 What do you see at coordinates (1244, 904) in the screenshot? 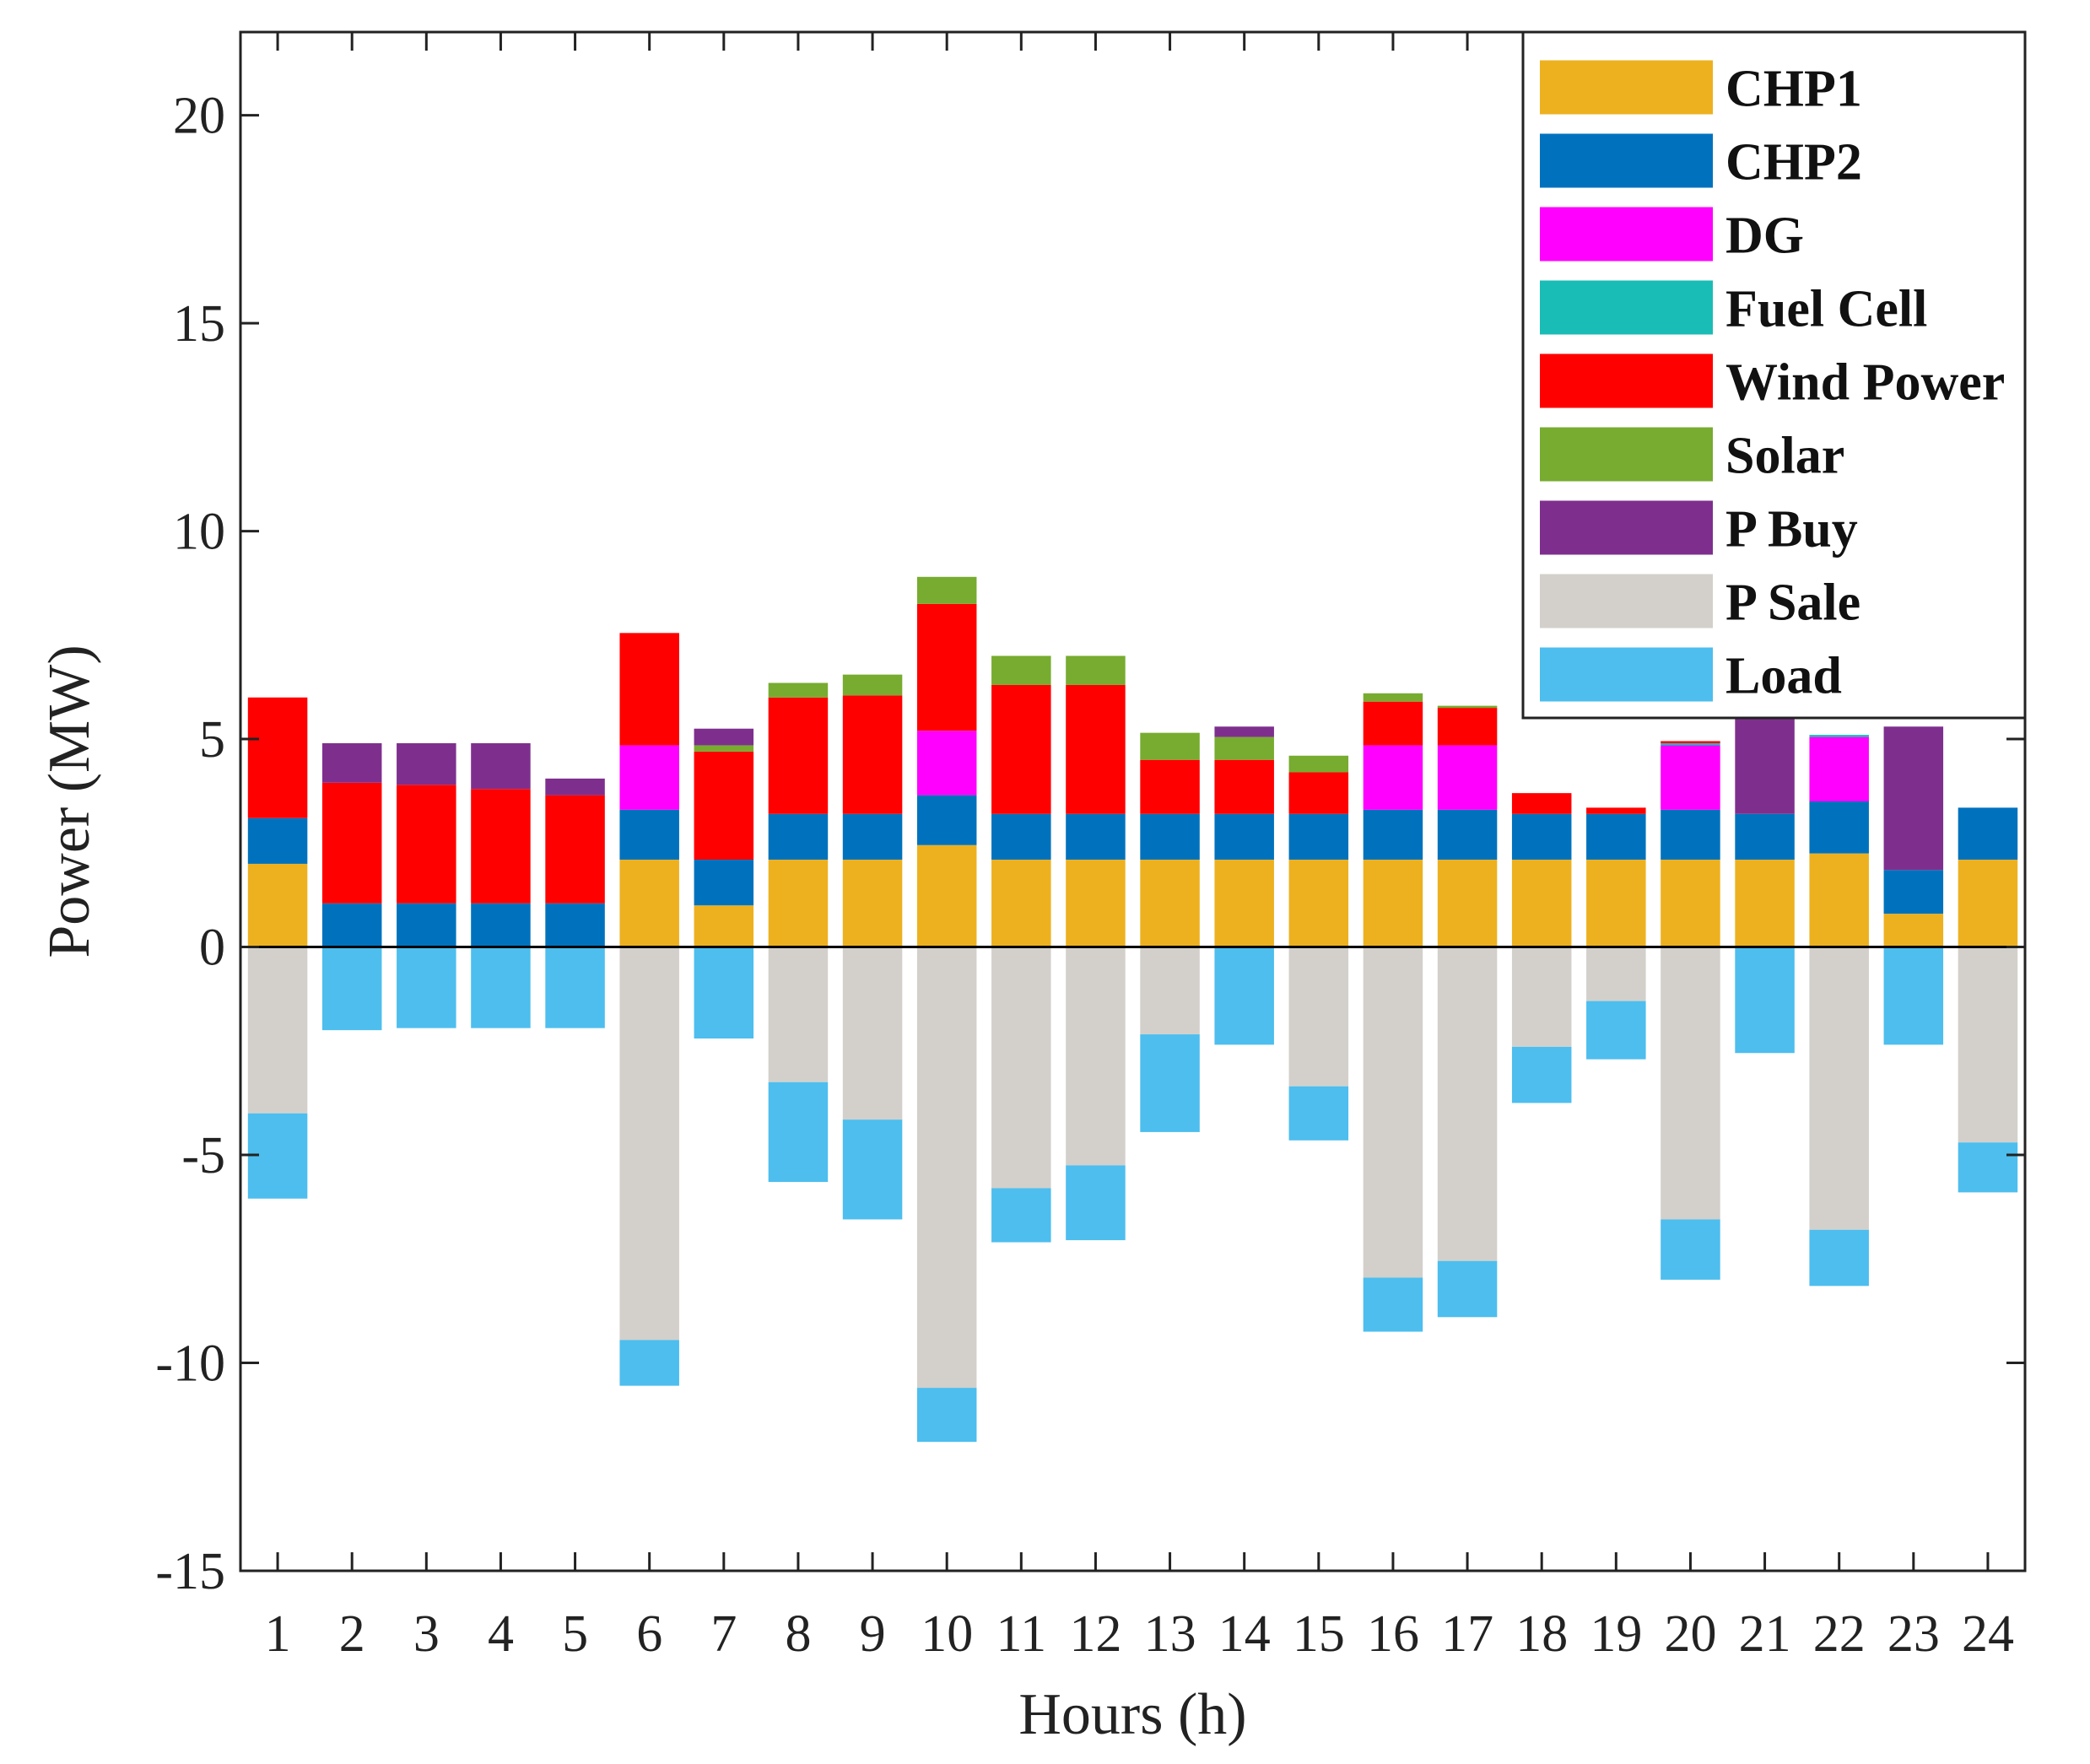
I see `bar-chp1-h14` at bounding box center [1244, 904].